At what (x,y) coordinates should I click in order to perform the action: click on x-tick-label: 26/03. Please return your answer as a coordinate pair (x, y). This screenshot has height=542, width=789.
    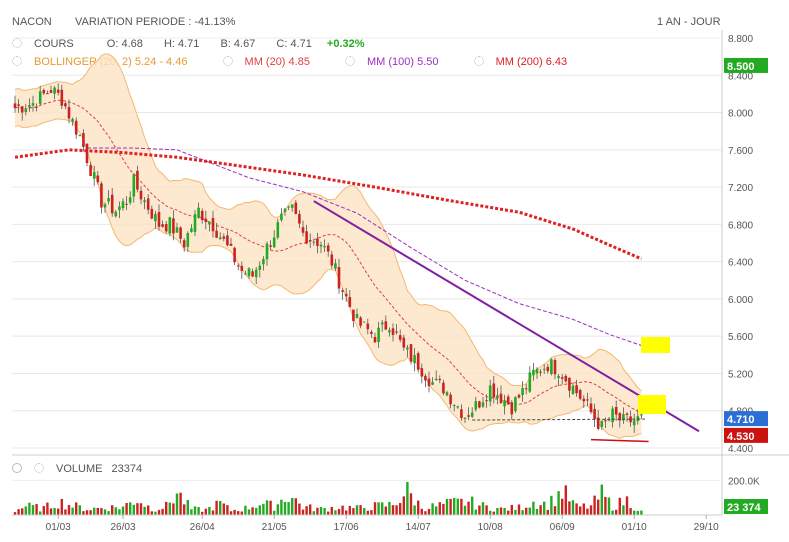
    Looking at the image, I should click on (122, 527).